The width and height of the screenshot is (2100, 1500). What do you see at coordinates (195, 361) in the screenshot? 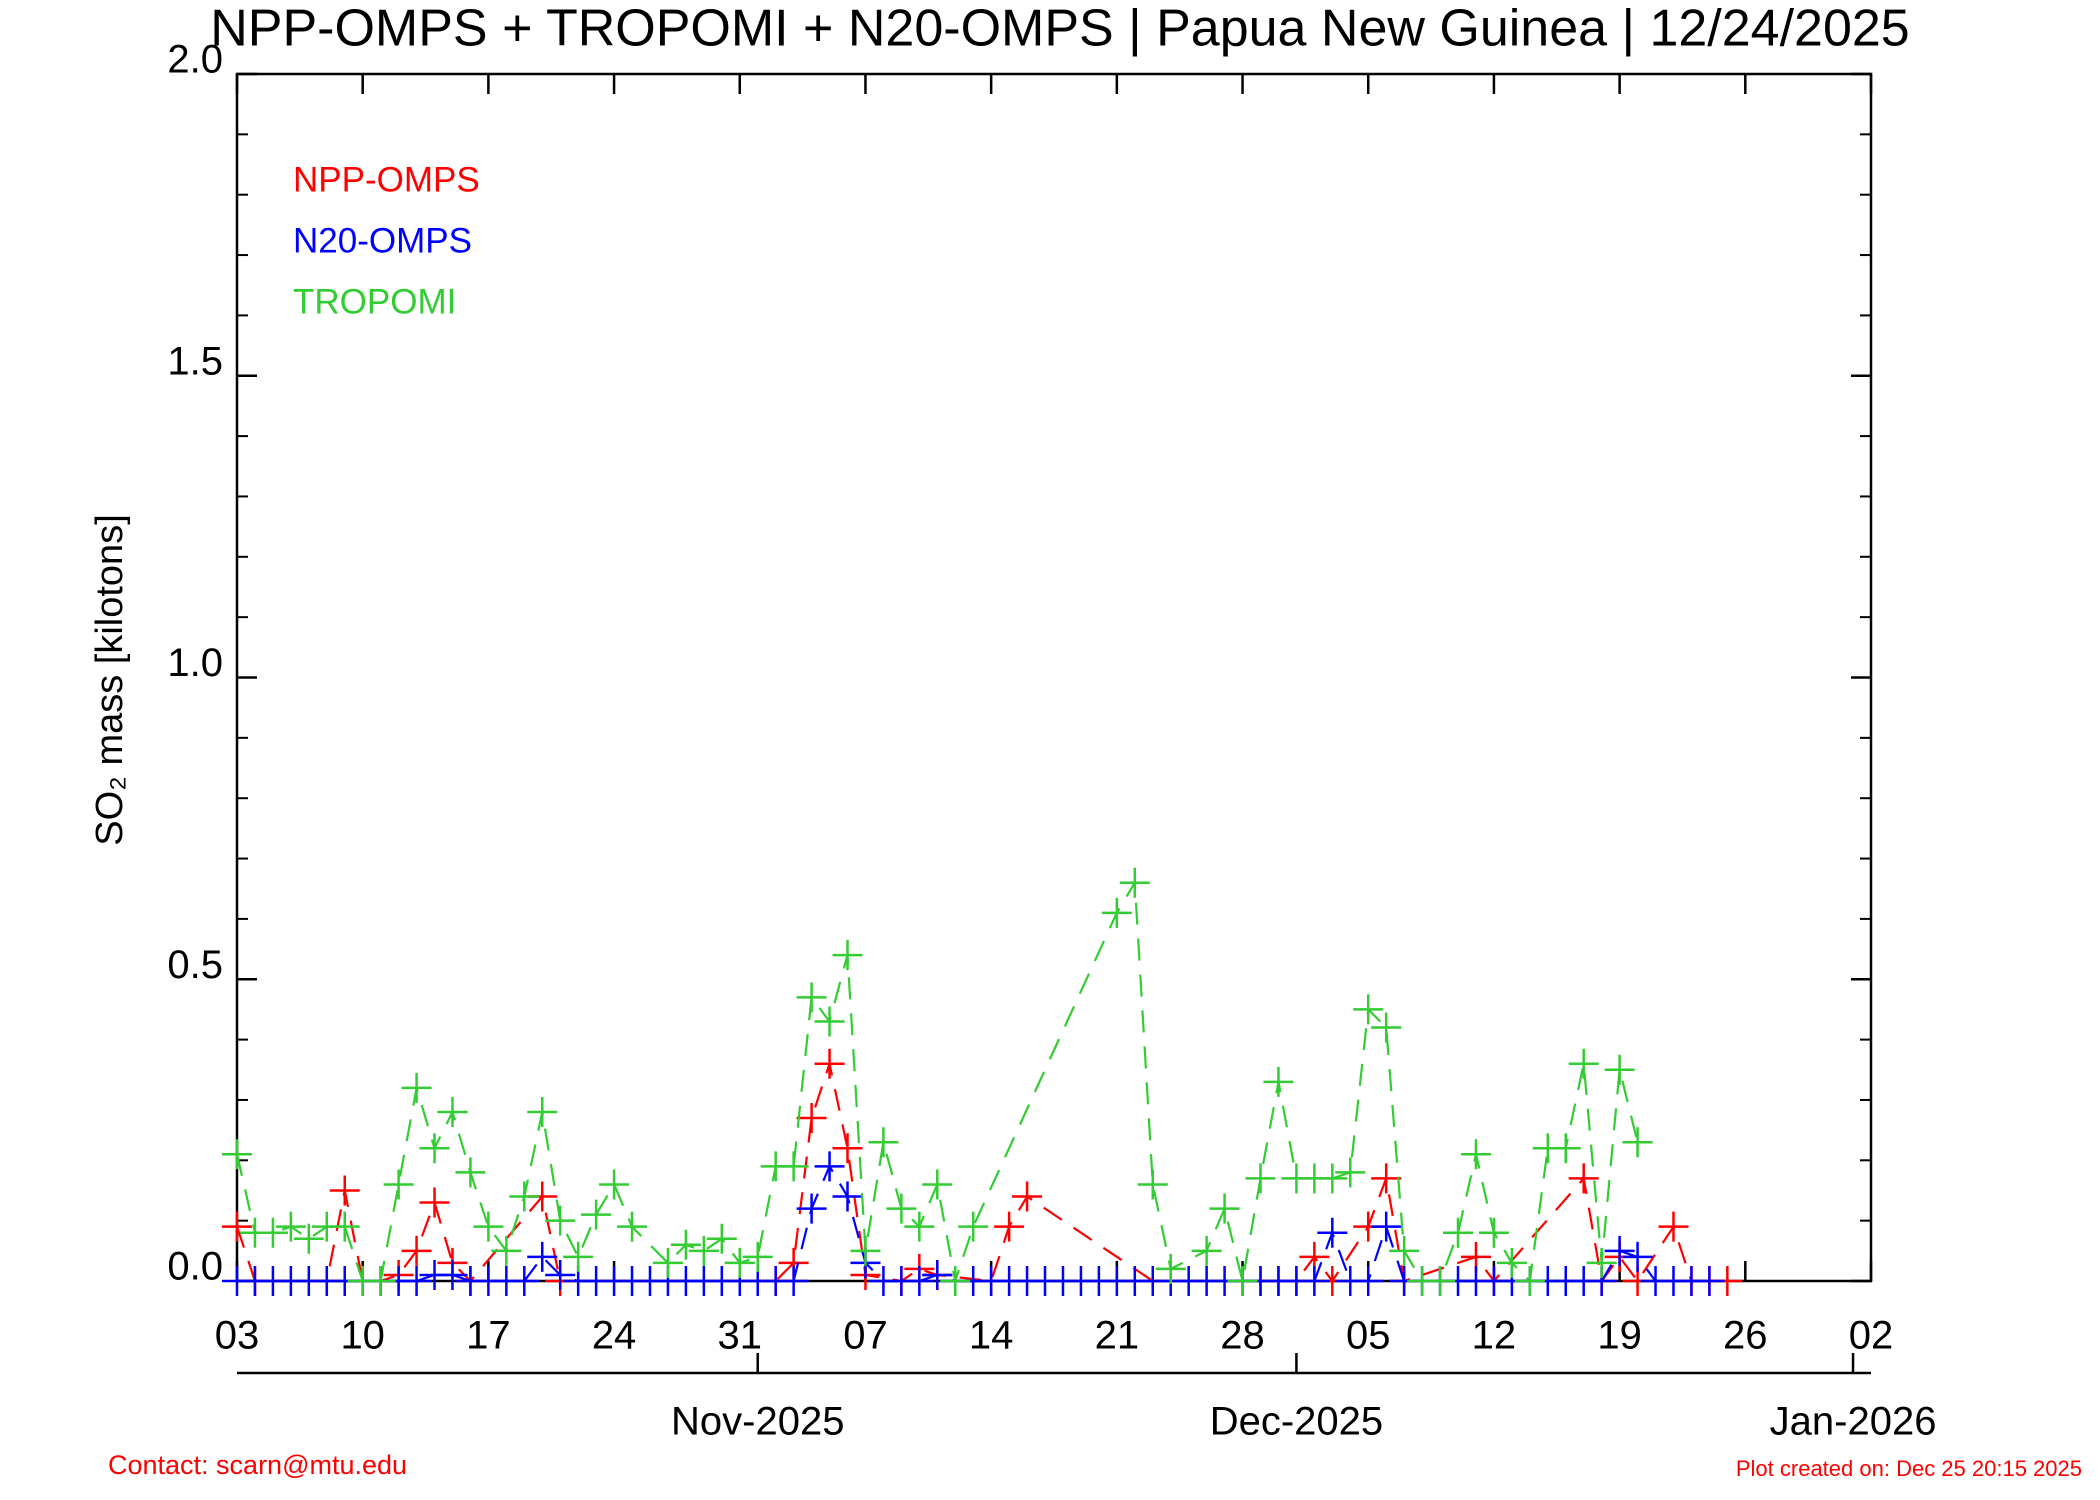
I see `y-tick-label: 1.5` at bounding box center [195, 361].